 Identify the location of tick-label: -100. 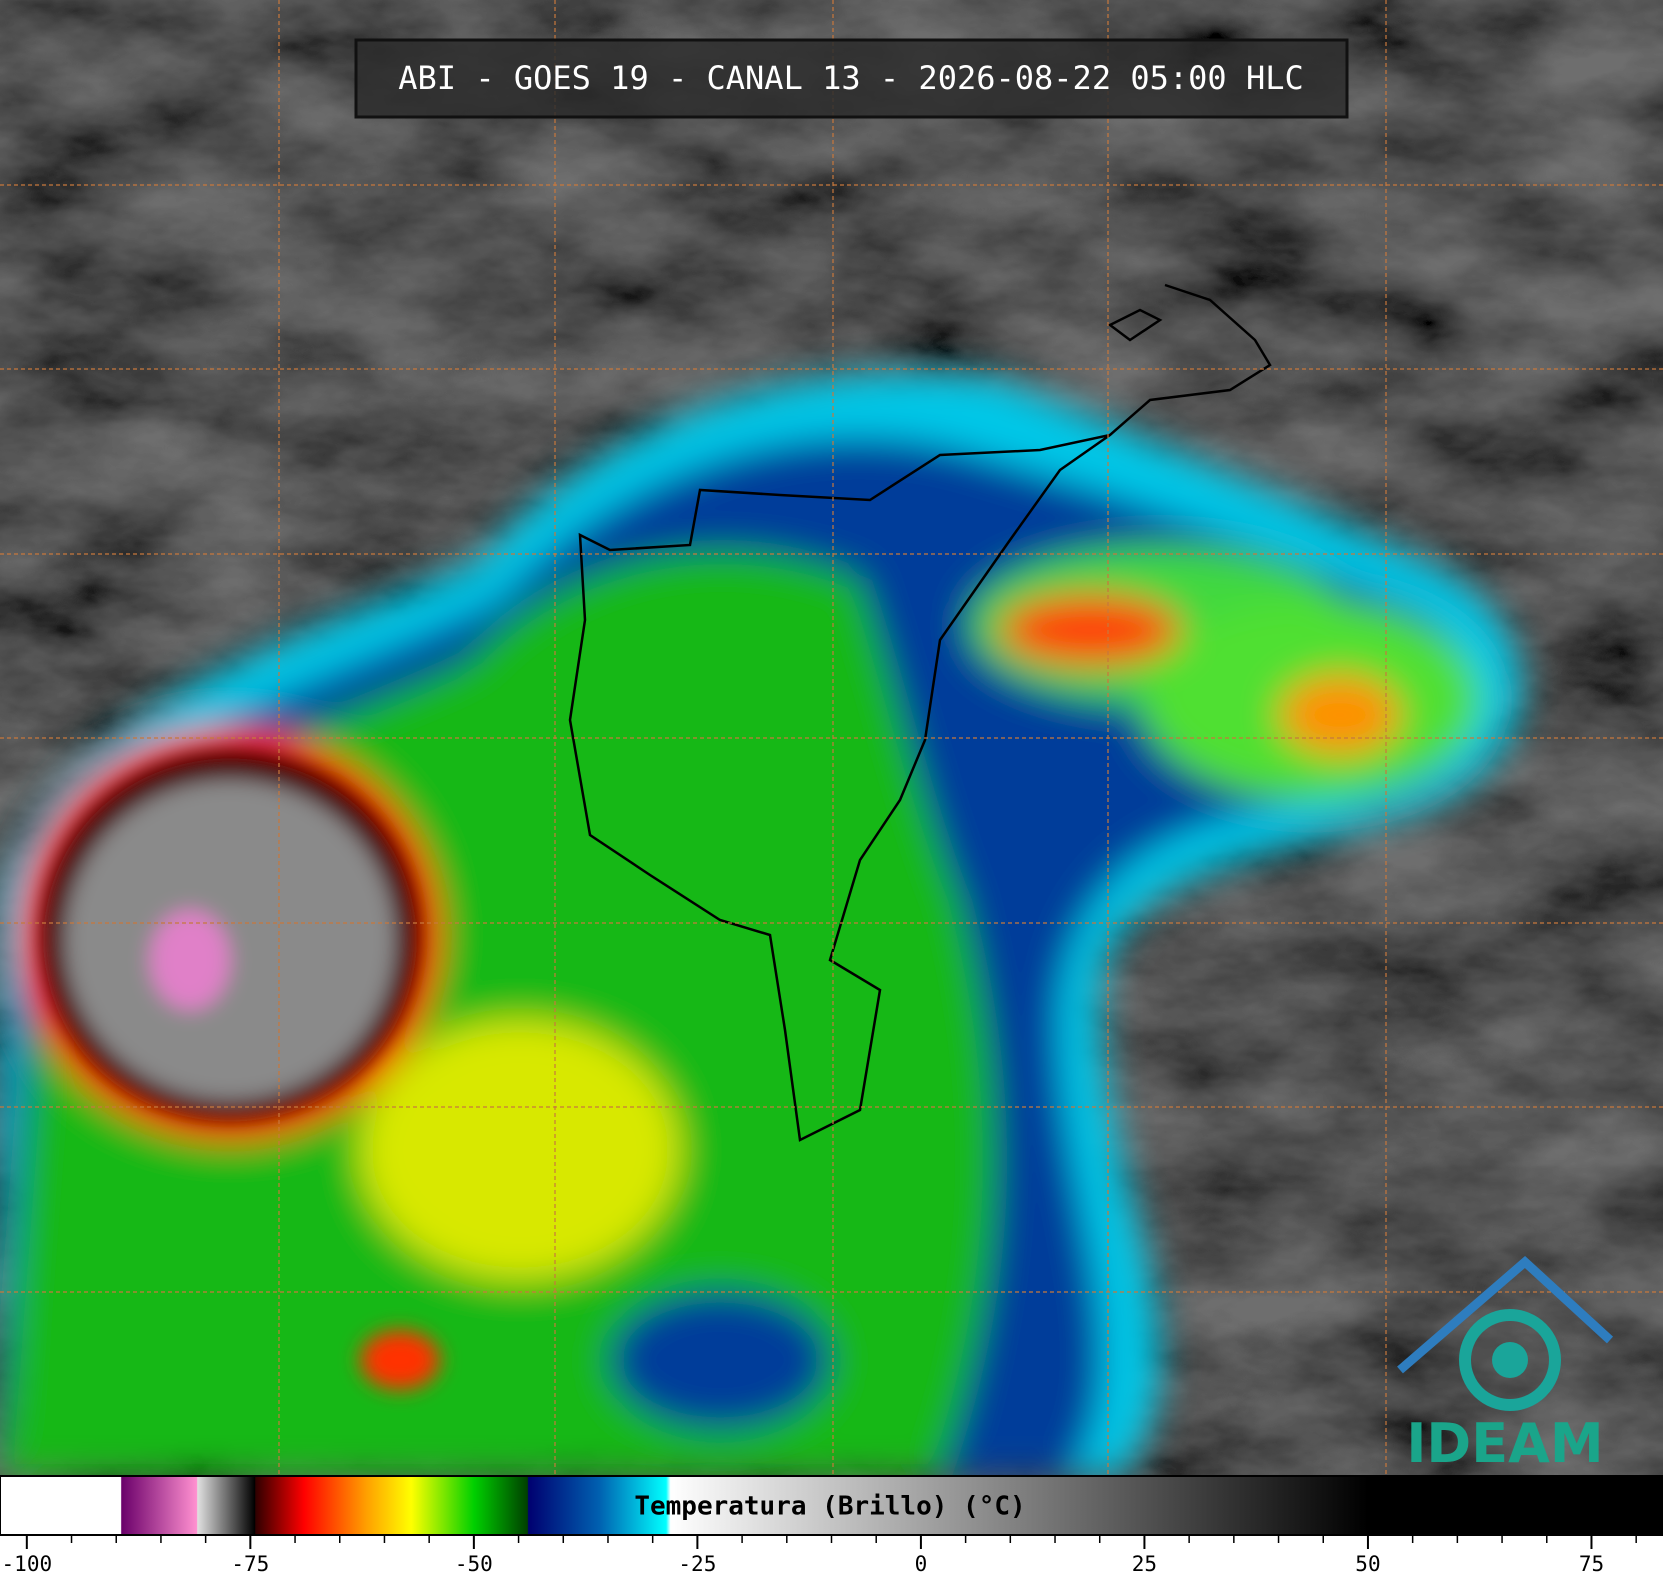
(27, 1564).